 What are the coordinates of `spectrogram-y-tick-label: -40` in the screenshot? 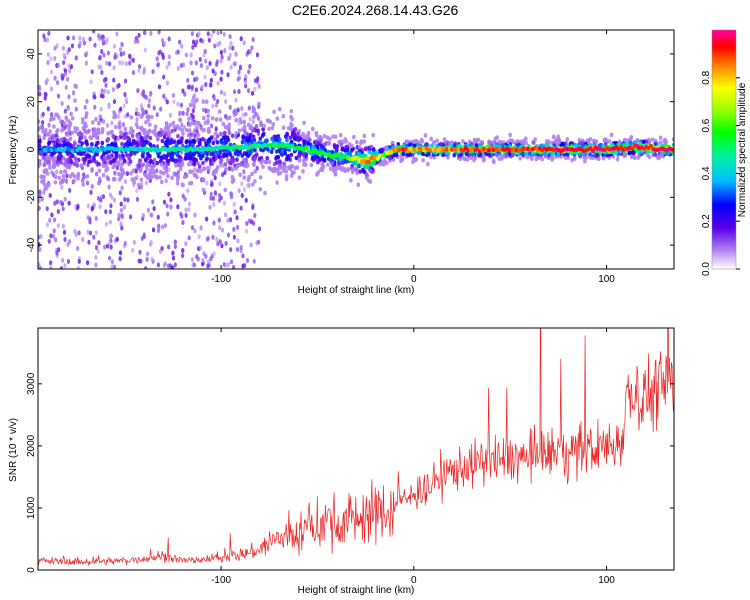 It's located at (31, 244).